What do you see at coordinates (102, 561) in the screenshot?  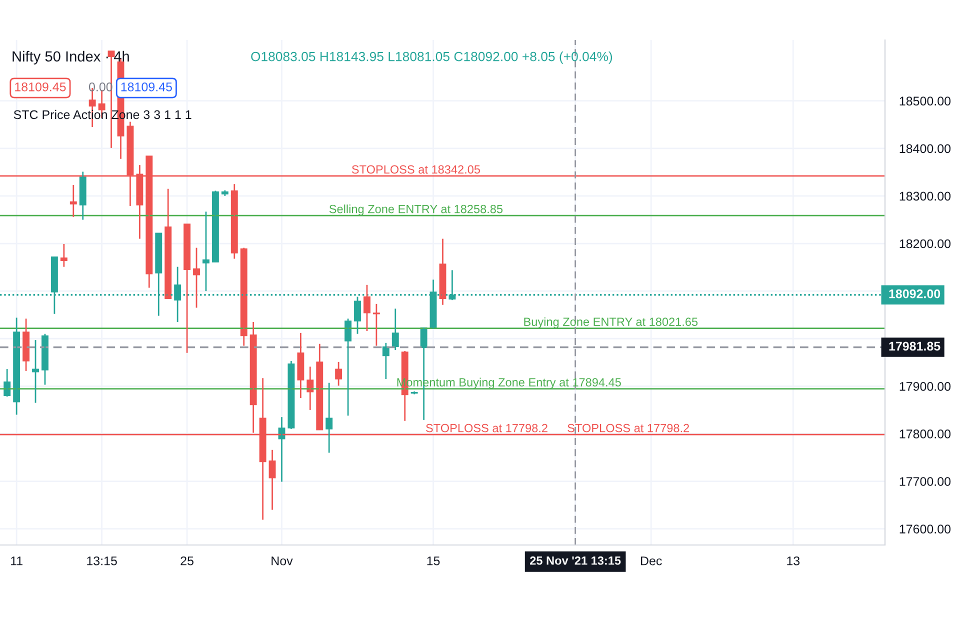 I see `x-tick-label: 13:15` at bounding box center [102, 561].